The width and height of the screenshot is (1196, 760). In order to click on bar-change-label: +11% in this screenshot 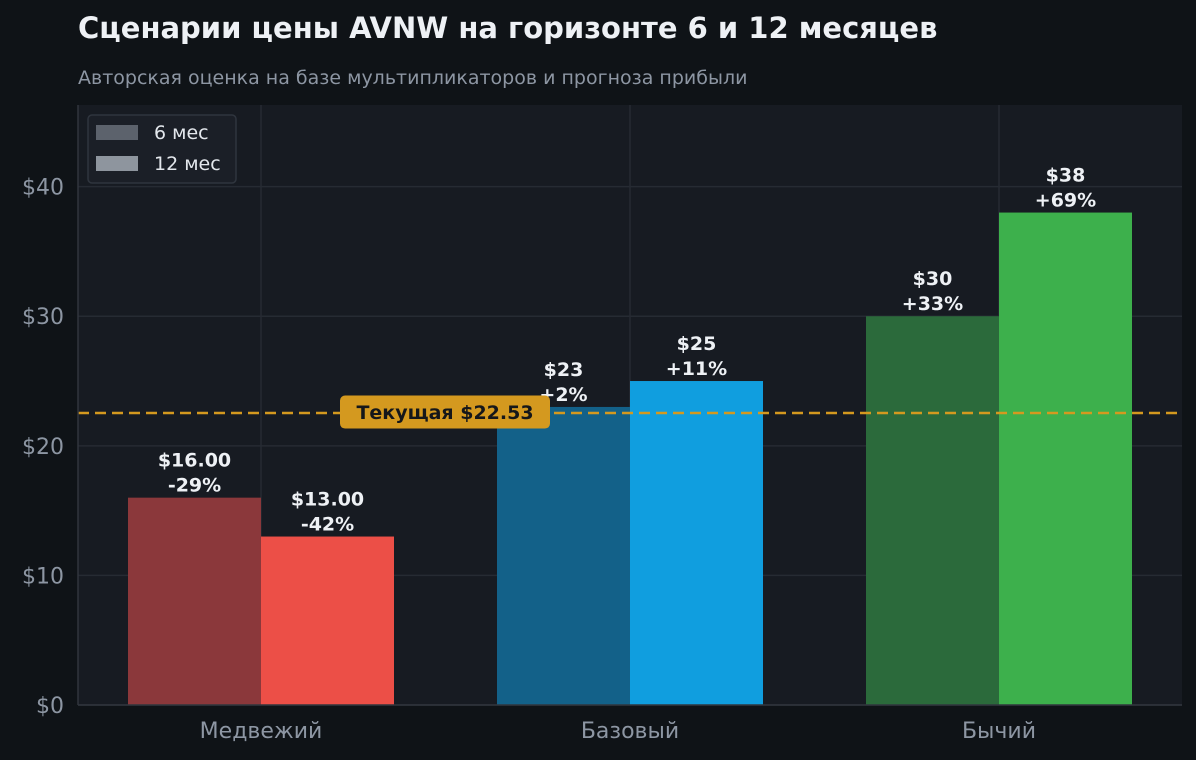, I will do `click(696, 369)`.